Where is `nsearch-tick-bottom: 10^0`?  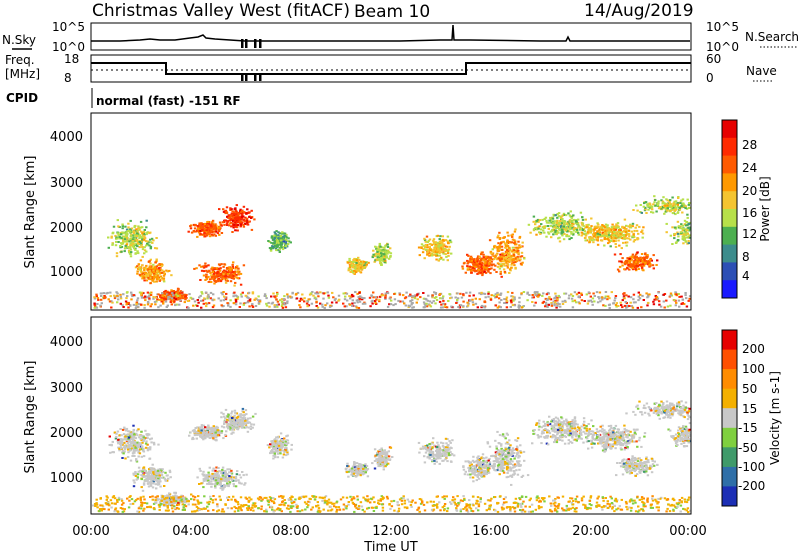 nsearch-tick-bottom: 10^0 is located at coordinates (722, 47).